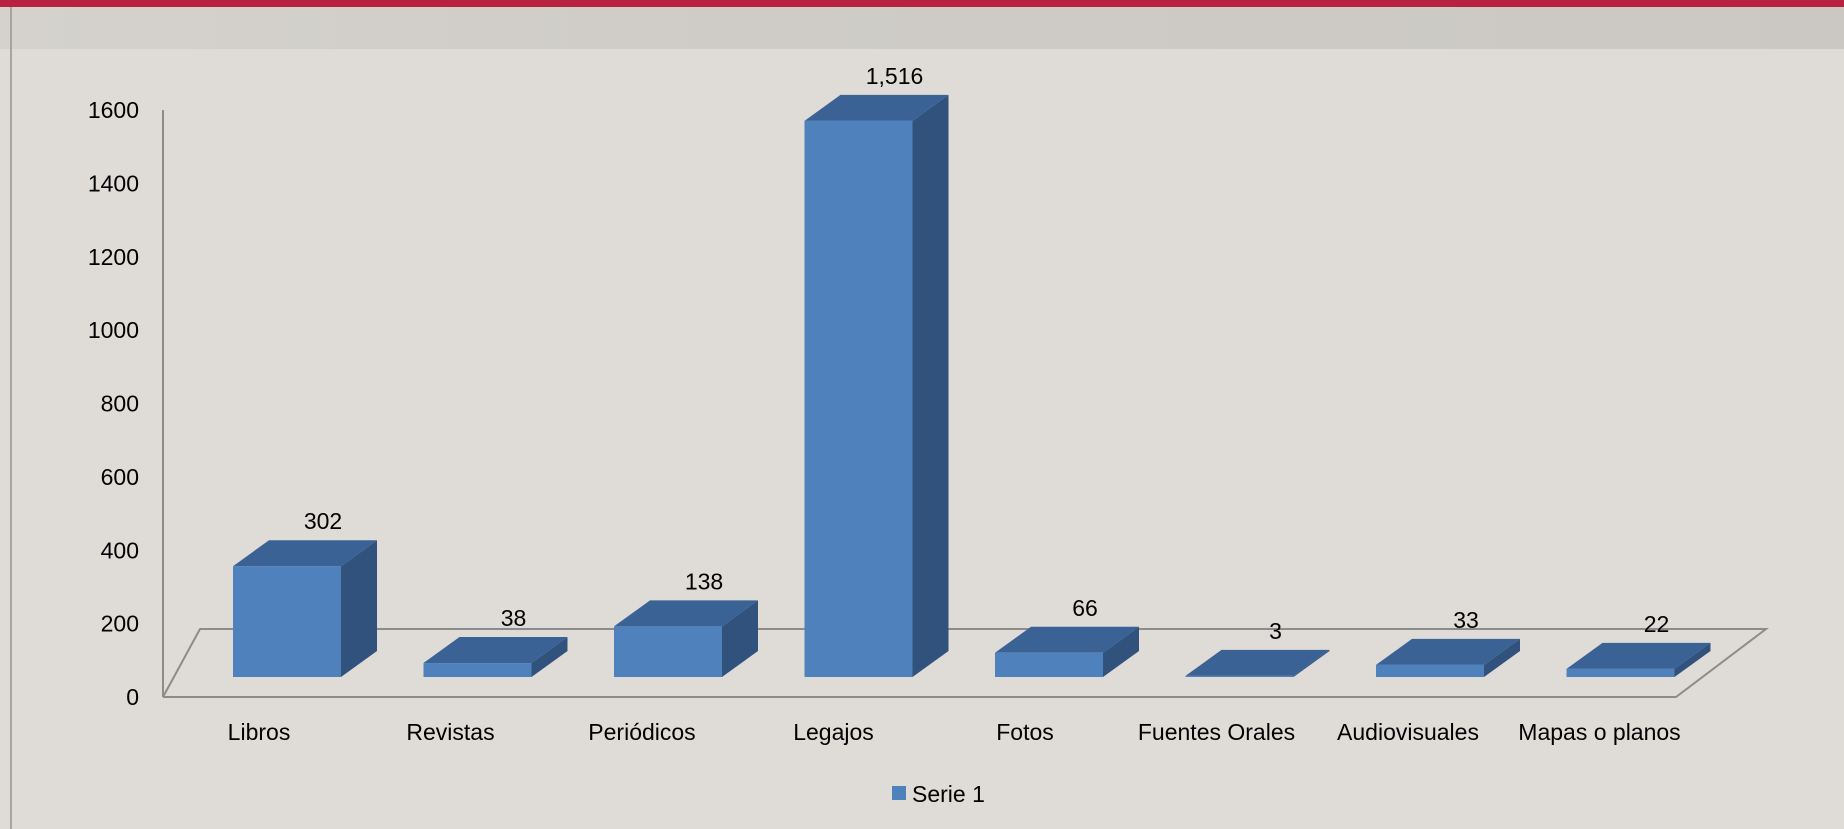 The height and width of the screenshot is (829, 1844). What do you see at coordinates (113, 330) in the screenshot?
I see `y-tick-label: 1000` at bounding box center [113, 330].